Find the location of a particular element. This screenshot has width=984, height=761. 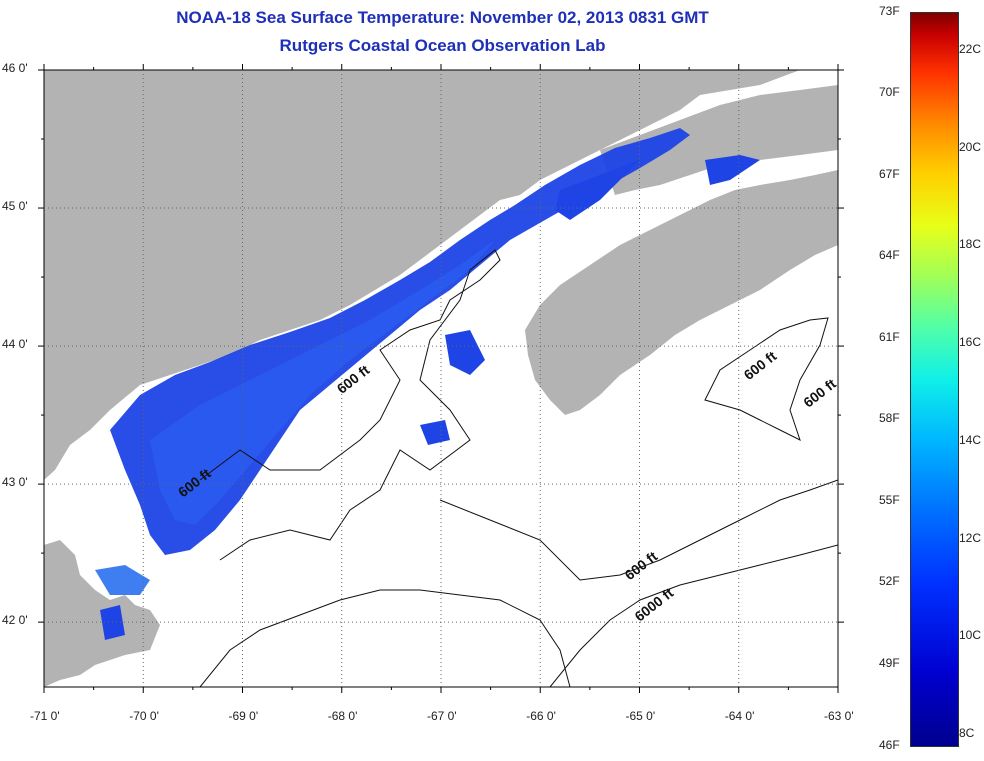

colorbar-celsius-label: 18C is located at coordinates (970, 244).